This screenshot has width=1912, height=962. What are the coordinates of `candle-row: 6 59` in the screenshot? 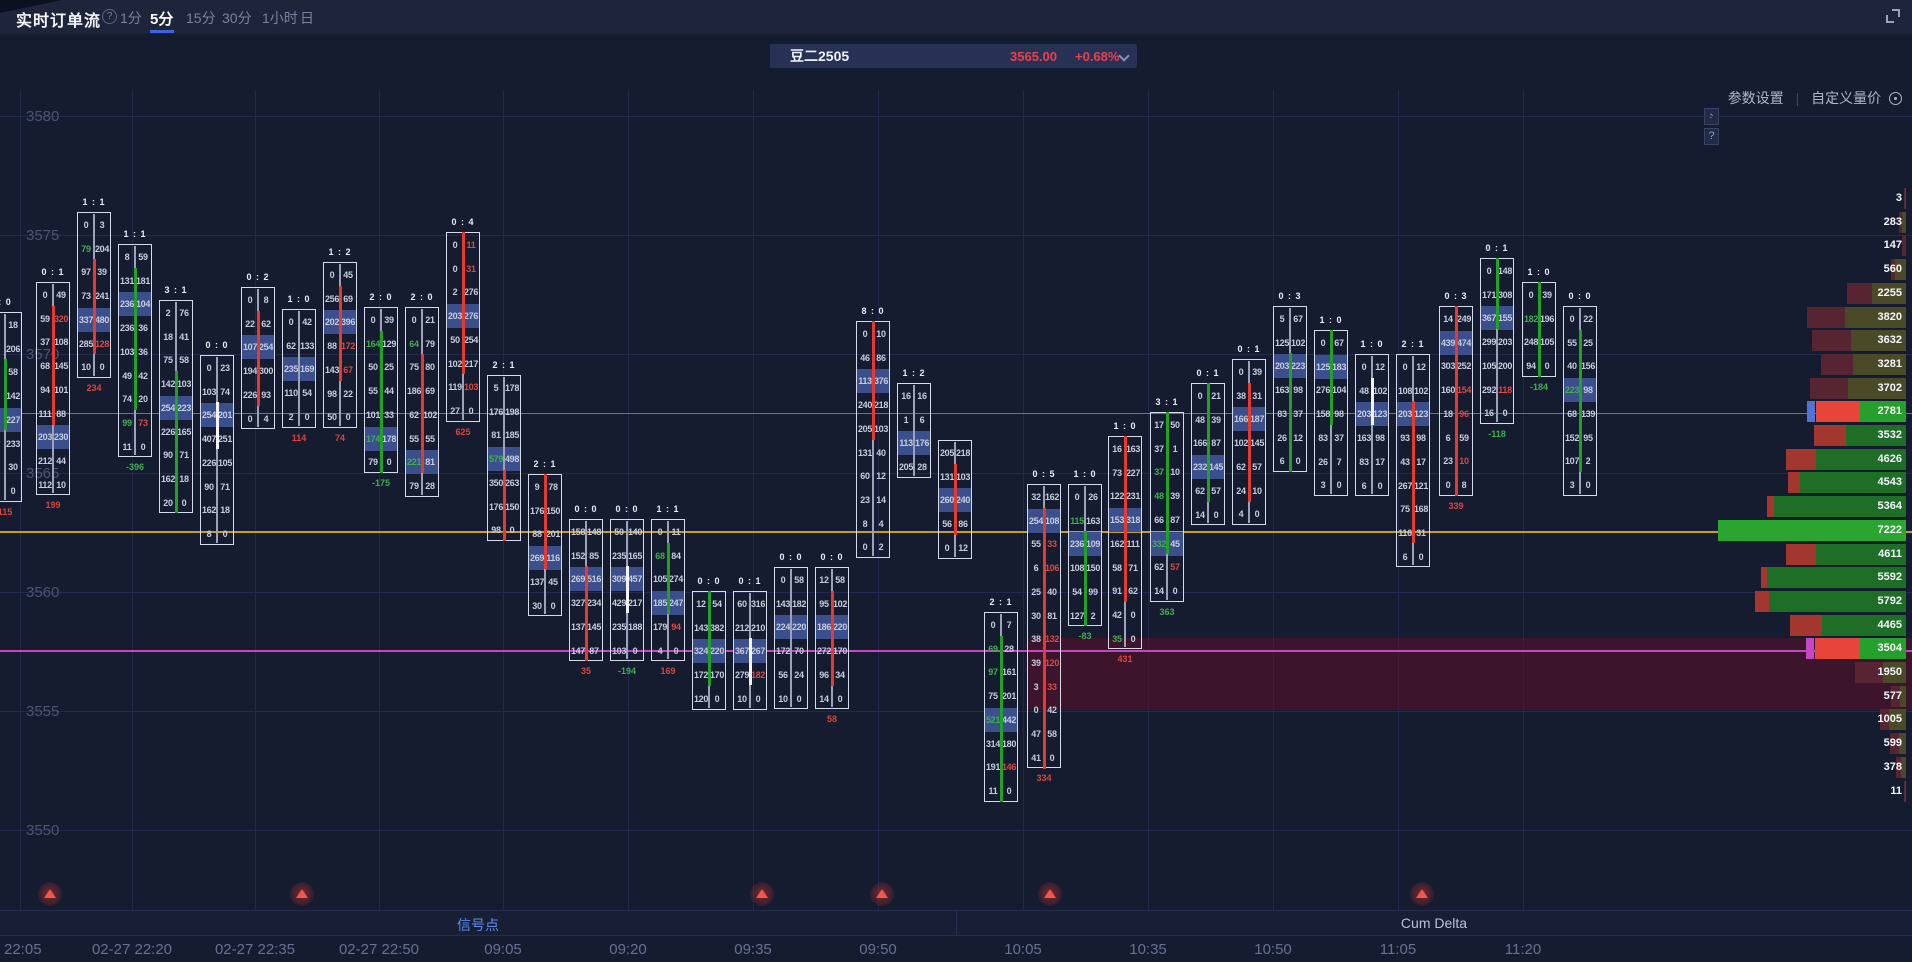 It's located at (1456, 438).